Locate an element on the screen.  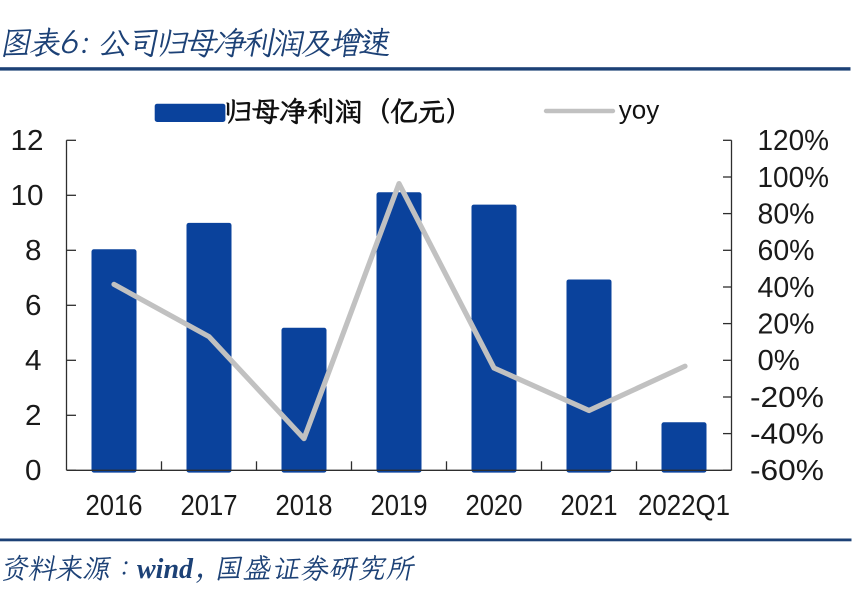
svg-text: 12 is located at coordinates (27, 141).